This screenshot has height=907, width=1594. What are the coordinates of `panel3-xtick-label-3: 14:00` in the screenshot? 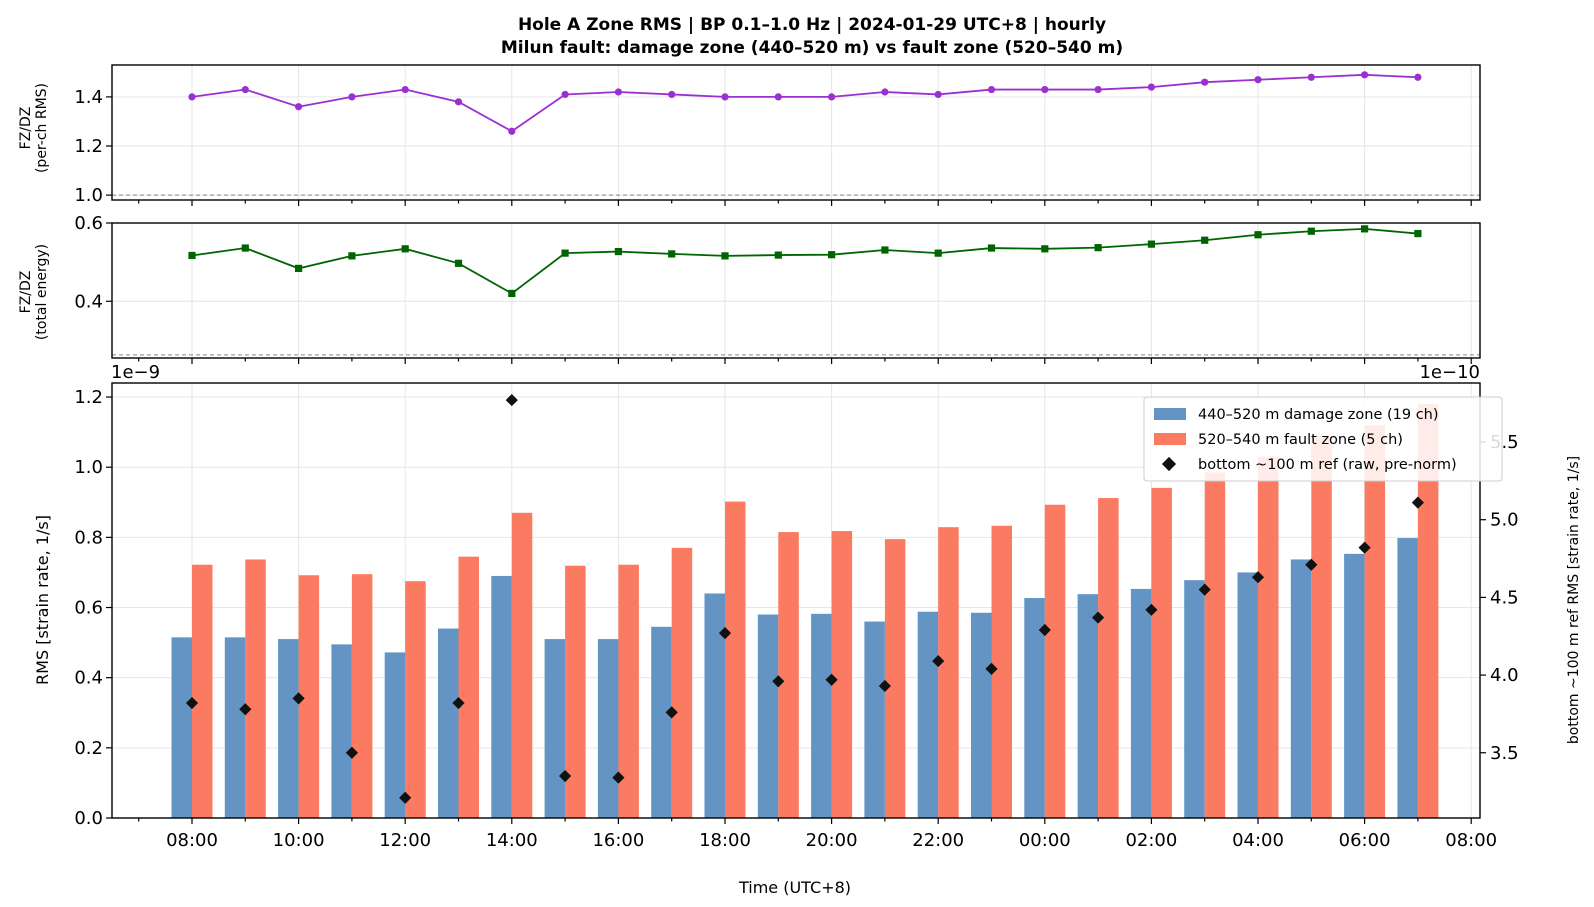 It's located at (512, 840).